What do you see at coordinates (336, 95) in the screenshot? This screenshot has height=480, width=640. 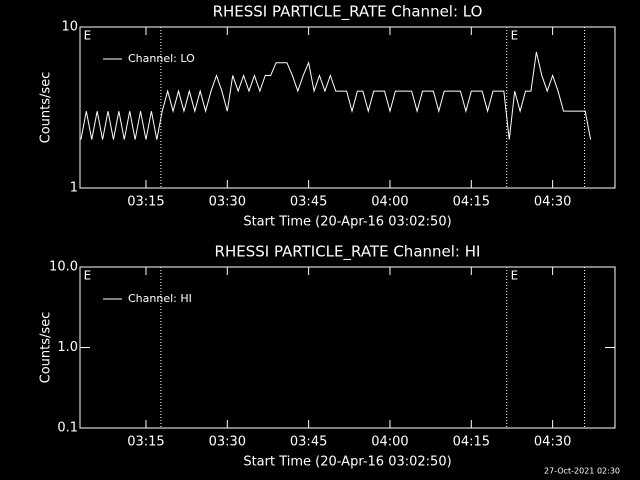 I see `data-line` at bounding box center [336, 95].